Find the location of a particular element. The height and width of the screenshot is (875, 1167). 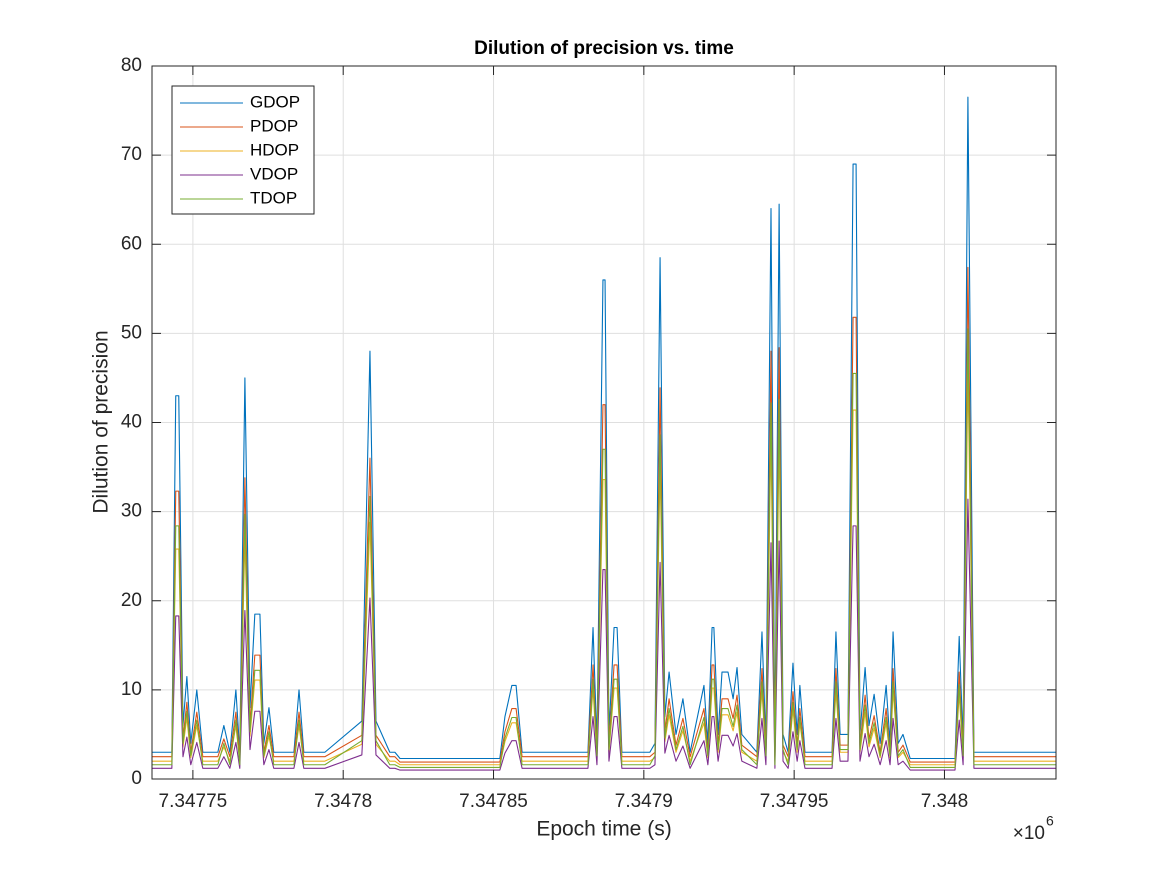

y-tick-label: 30 is located at coordinates (131, 511).